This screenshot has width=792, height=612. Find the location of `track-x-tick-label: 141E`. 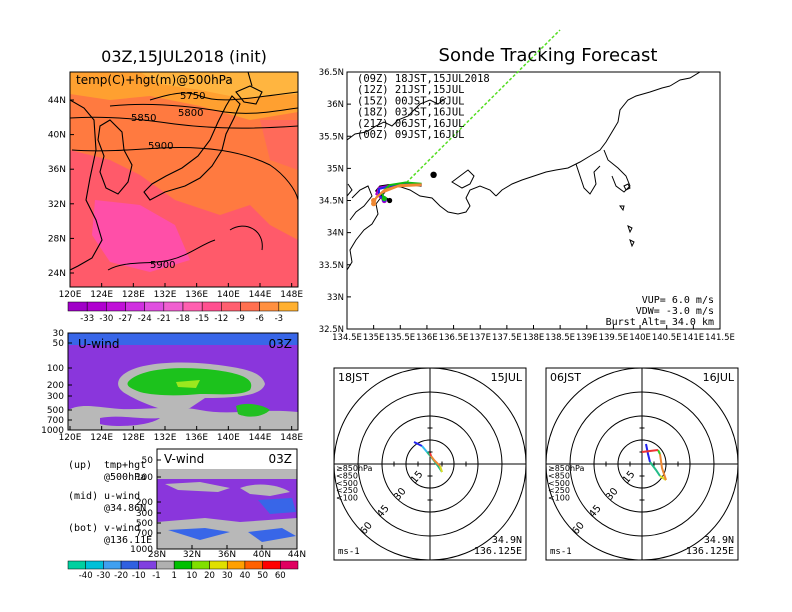

track-x-tick-label: 141E is located at coordinates (694, 338).